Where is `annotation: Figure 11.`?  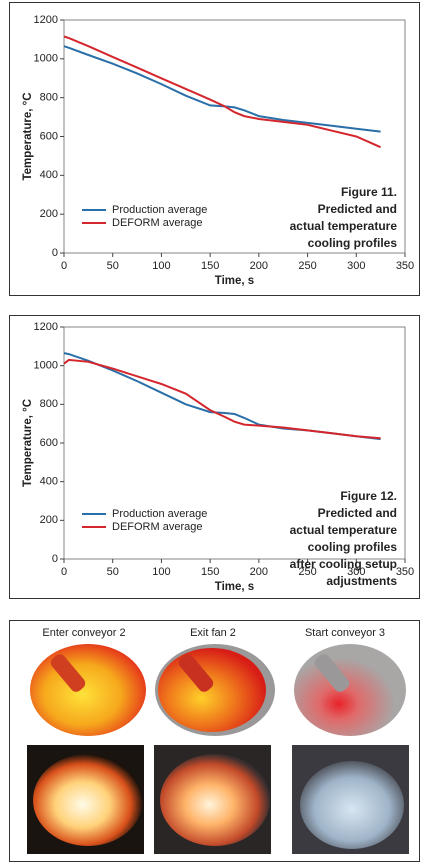 annotation: Figure 11. is located at coordinates (369, 192).